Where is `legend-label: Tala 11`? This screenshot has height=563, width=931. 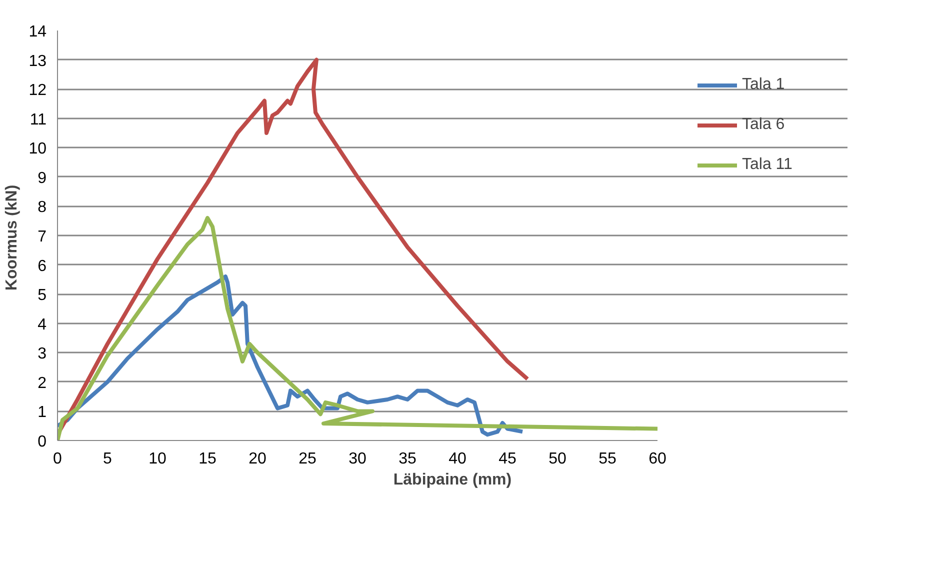
legend-label: Tala 11 is located at coordinates (767, 165).